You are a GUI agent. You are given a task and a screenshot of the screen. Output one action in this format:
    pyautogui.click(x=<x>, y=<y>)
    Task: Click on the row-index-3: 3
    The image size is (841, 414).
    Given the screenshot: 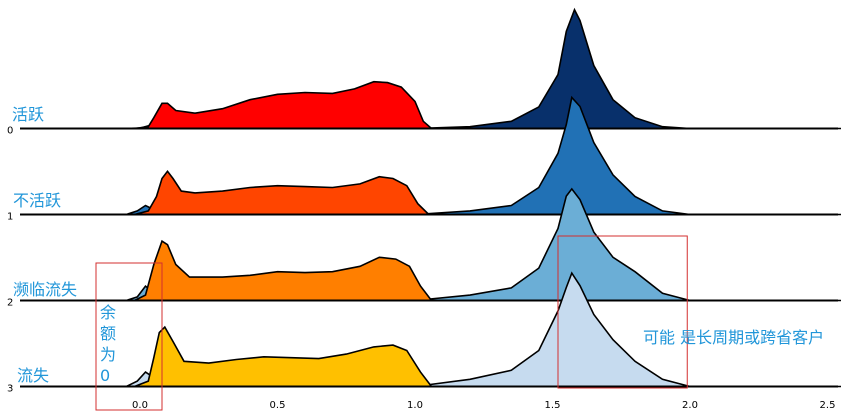 What is the action you would take?
    pyautogui.click(x=10, y=389)
    